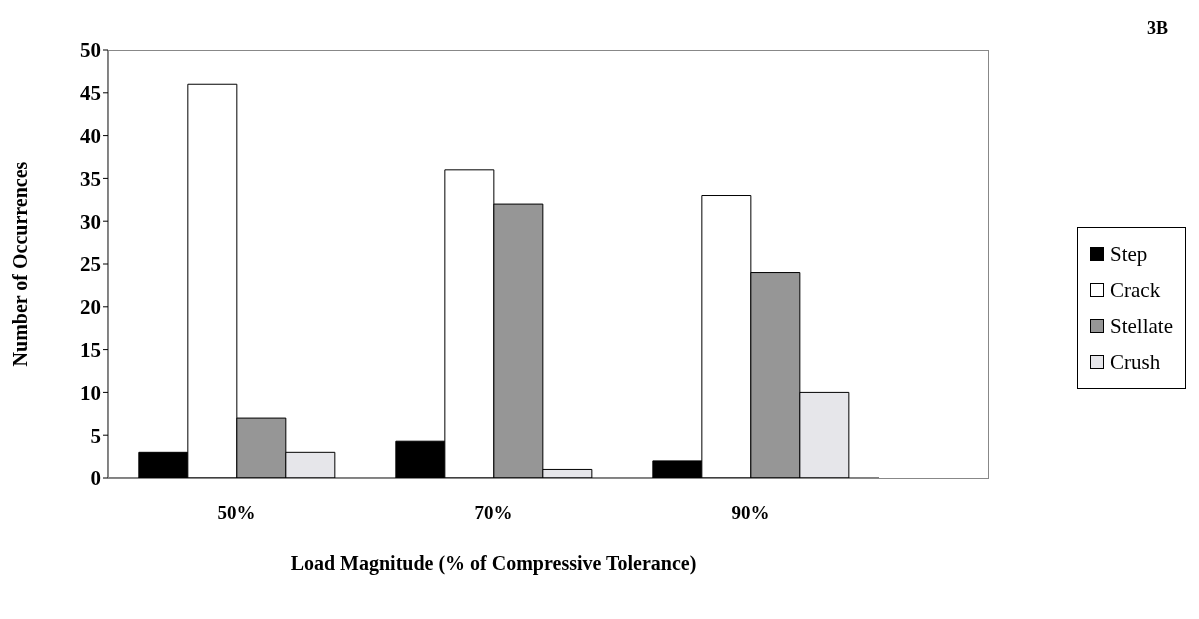  What do you see at coordinates (90, 307) in the screenshot?
I see `y-tick-label: 20` at bounding box center [90, 307].